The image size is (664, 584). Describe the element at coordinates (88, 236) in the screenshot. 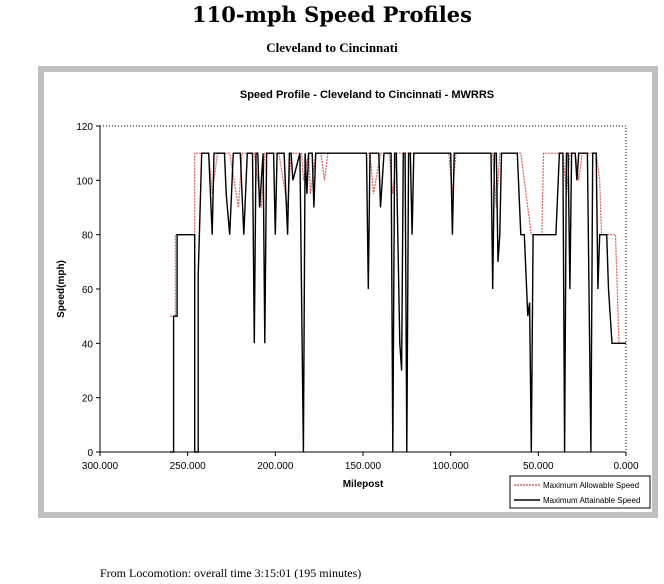

I see `y-tick-label: 80` at that location.